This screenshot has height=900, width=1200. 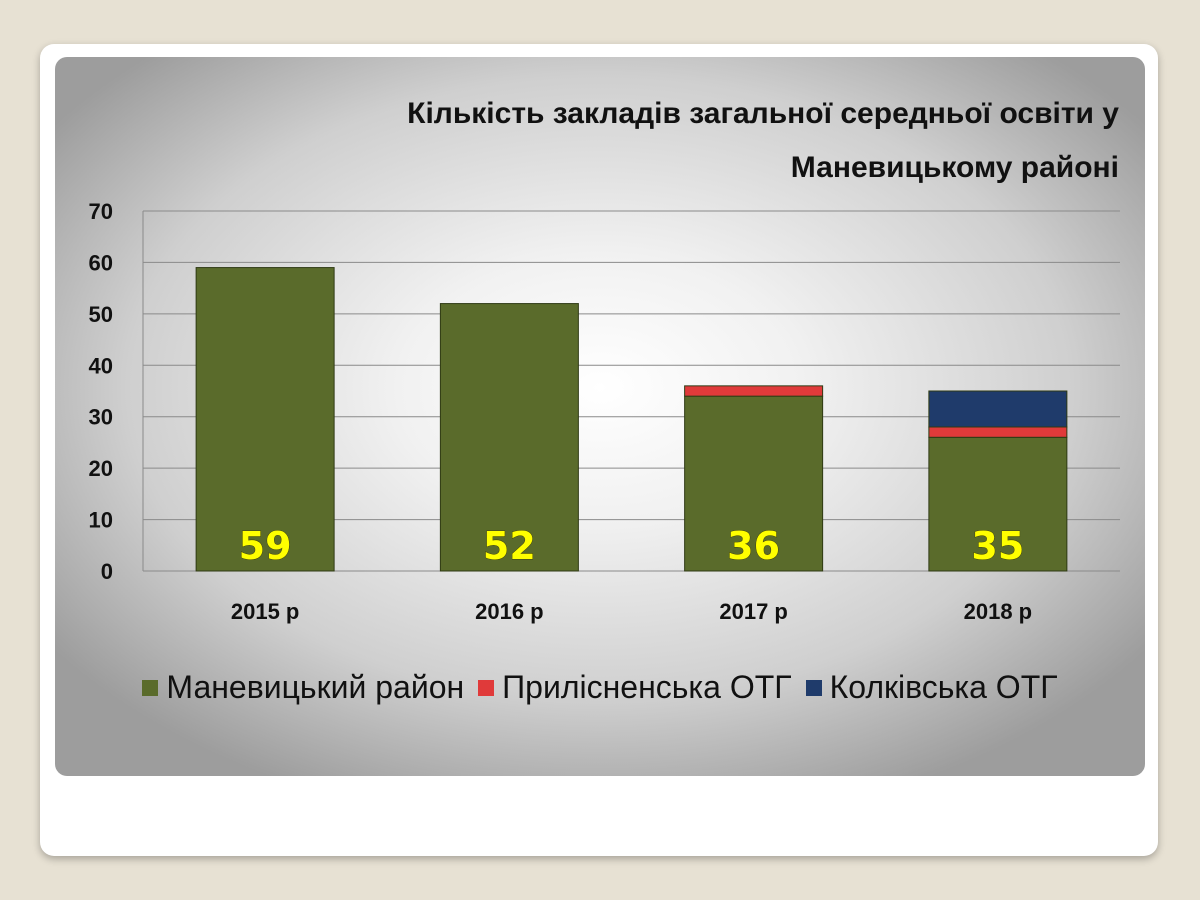 I want to click on data-label: 35, so click(x=997, y=546).